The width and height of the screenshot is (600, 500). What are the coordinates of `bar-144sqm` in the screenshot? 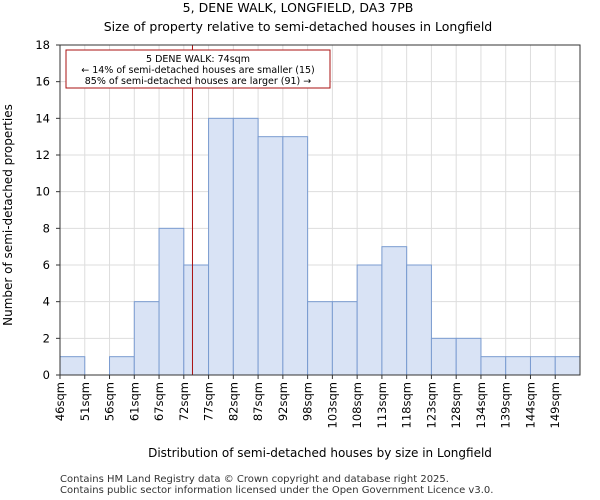 It's located at (542, 366).